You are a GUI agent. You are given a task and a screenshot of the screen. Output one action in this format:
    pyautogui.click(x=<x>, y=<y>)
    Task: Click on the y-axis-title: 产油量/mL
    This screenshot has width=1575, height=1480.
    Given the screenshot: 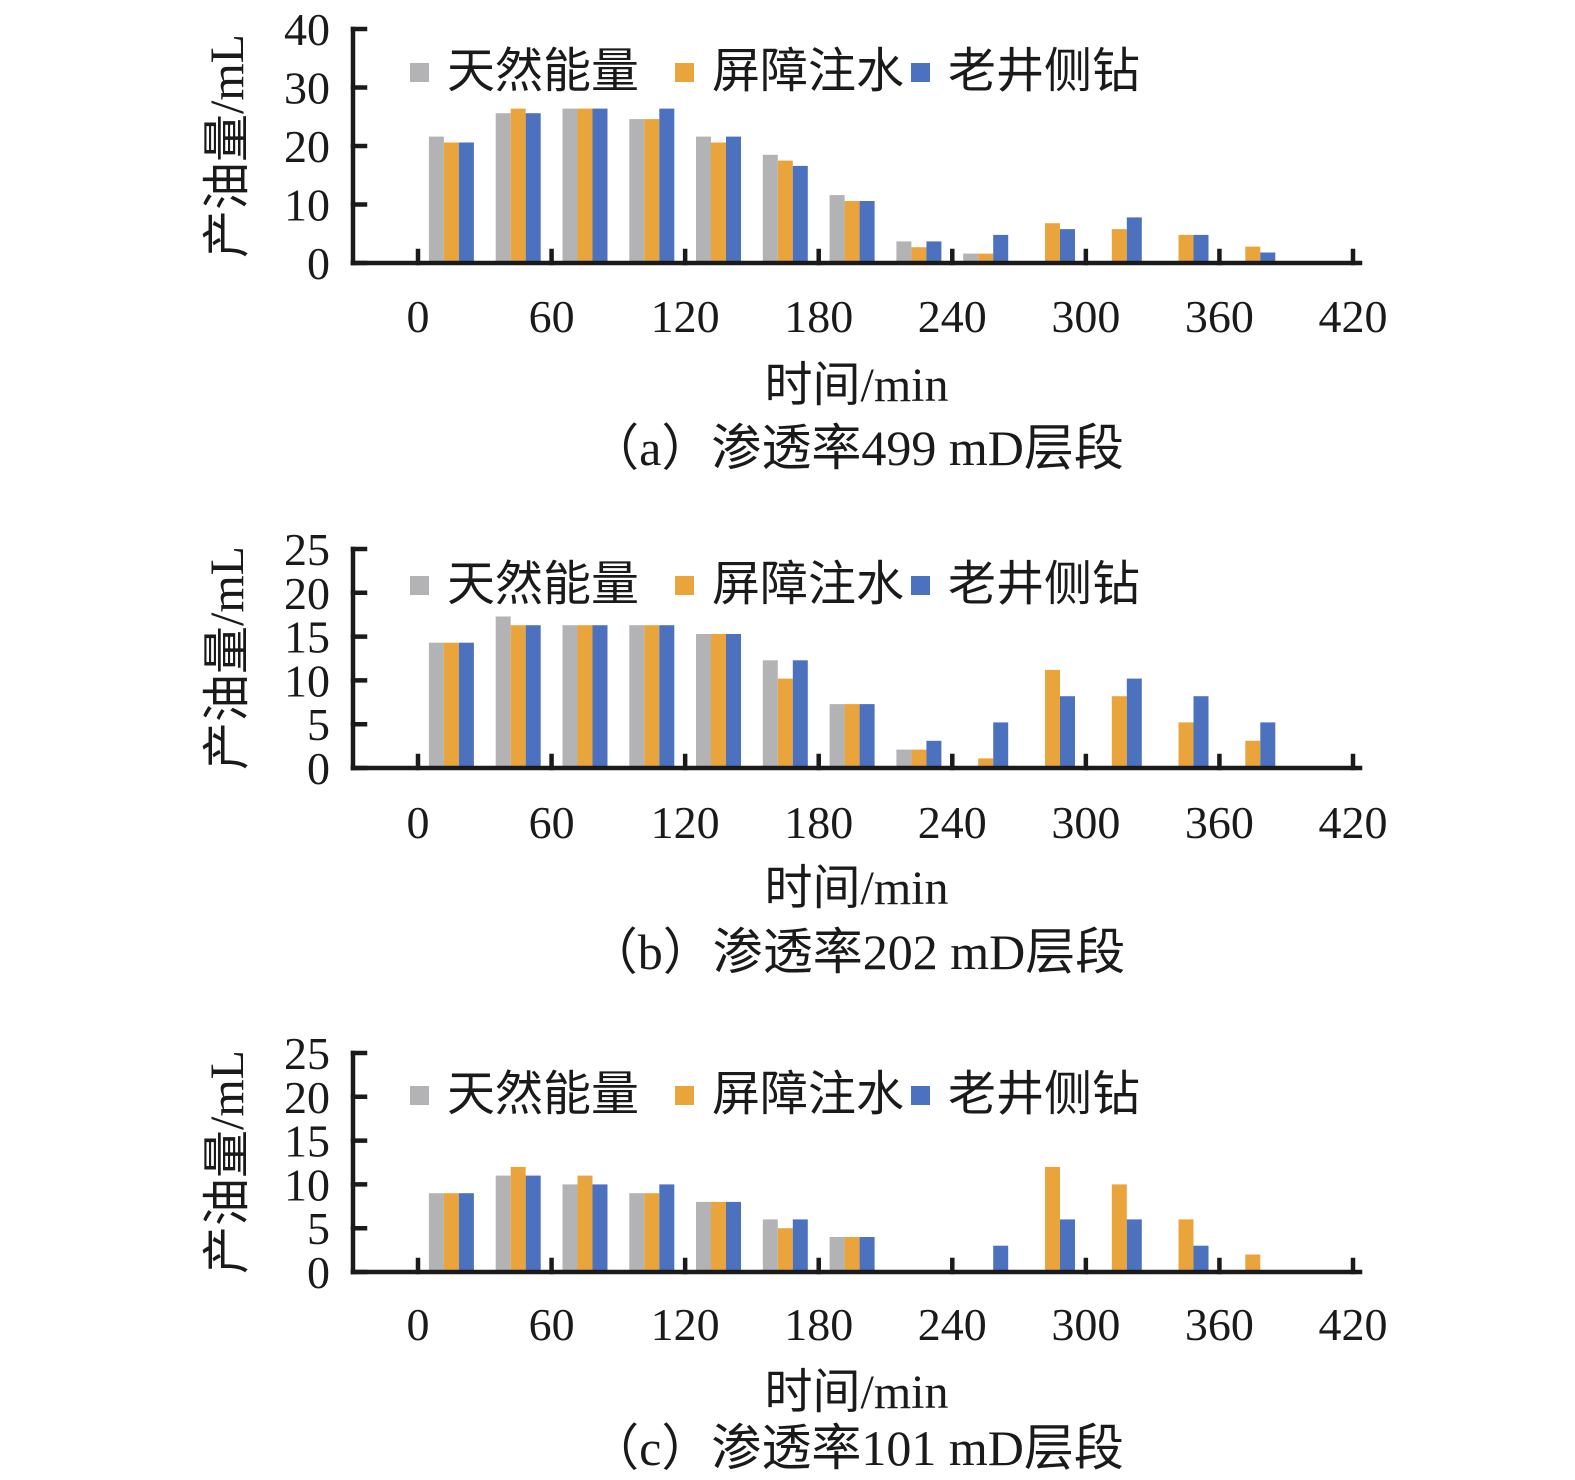 What is the action you would take?
    pyautogui.click(x=227, y=1162)
    